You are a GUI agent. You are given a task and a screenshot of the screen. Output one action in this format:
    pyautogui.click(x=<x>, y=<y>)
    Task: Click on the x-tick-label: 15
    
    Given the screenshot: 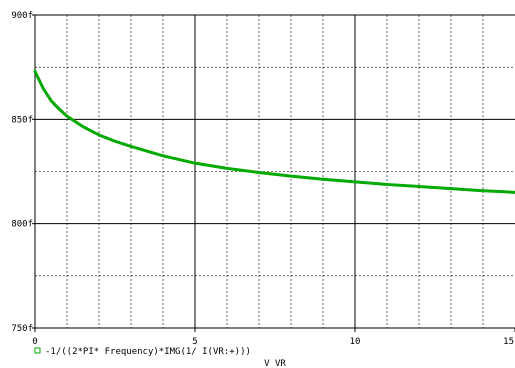 What is the action you would take?
    pyautogui.click(x=508, y=342)
    